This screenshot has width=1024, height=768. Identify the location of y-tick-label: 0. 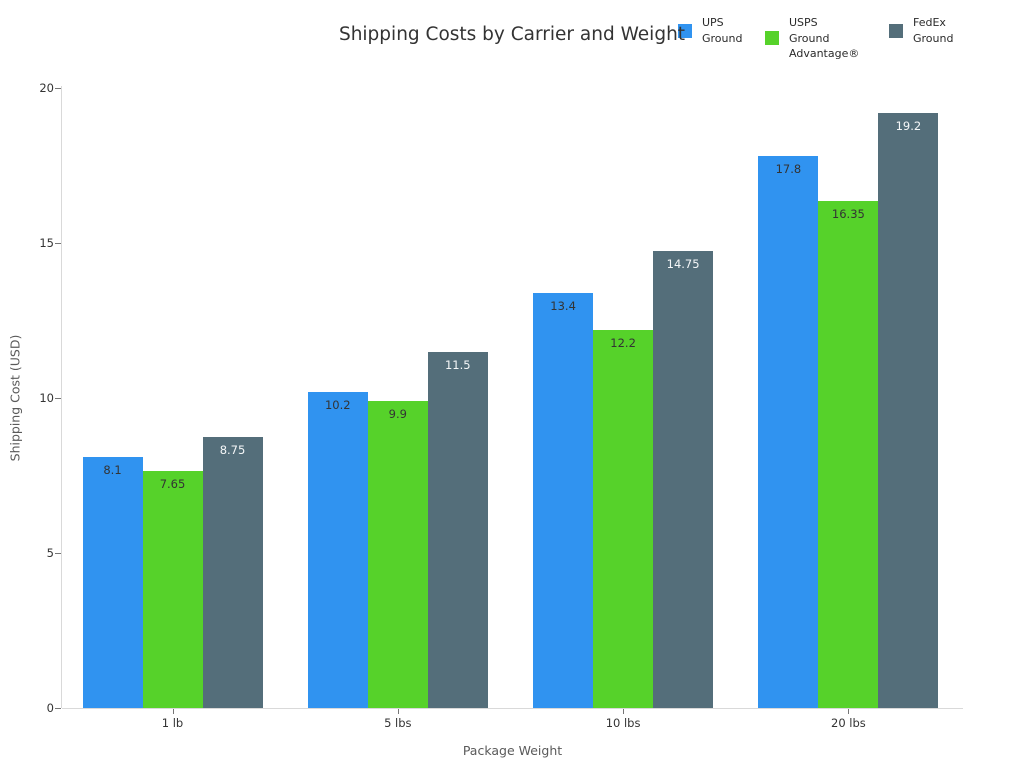
(50, 708).